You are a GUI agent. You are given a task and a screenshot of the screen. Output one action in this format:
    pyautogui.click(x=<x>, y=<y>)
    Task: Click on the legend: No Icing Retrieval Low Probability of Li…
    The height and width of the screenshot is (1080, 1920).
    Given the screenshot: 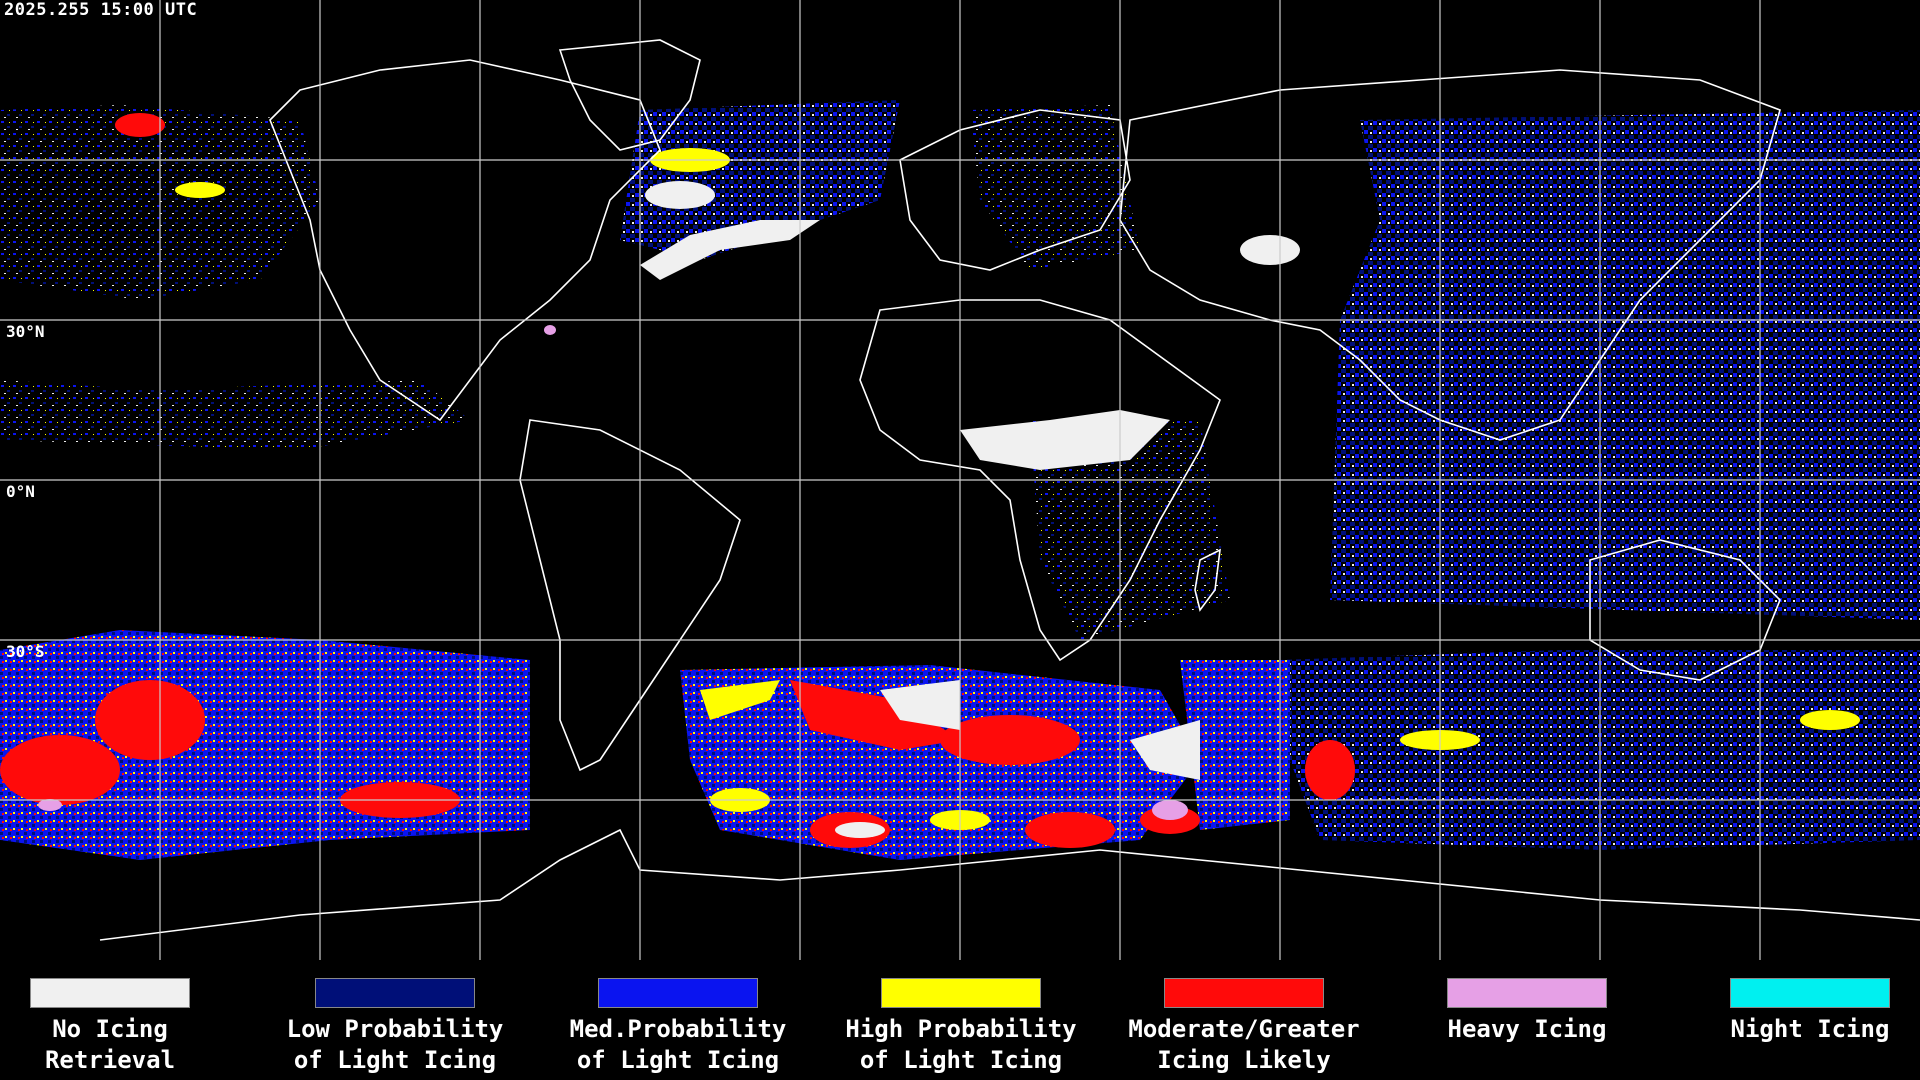 What is the action you would take?
    pyautogui.click(x=960, y=1020)
    